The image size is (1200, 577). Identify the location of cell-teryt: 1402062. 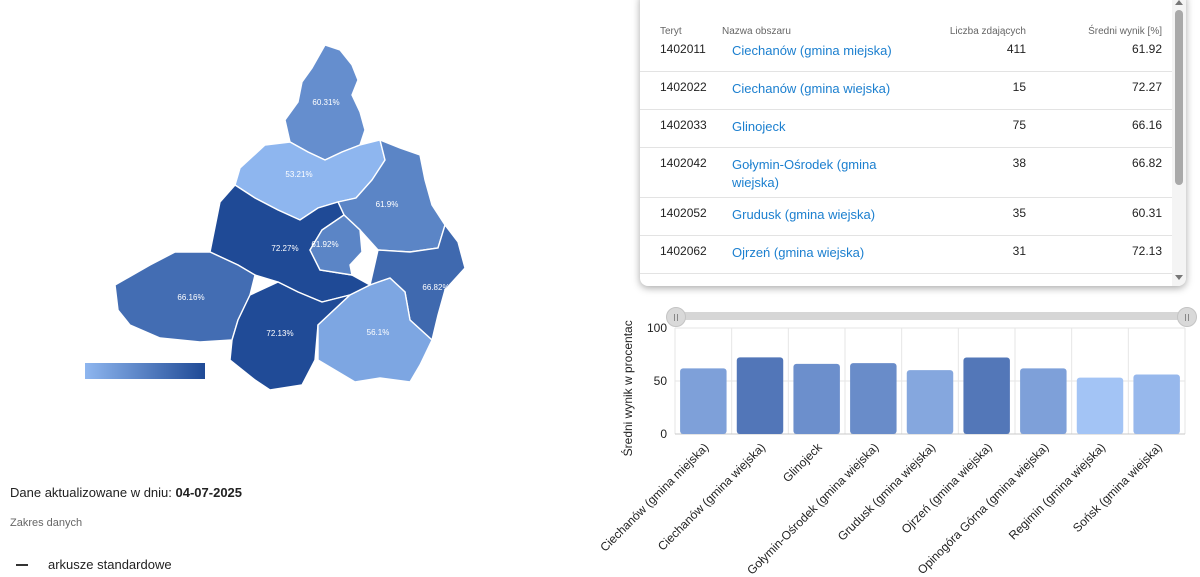
(683, 251).